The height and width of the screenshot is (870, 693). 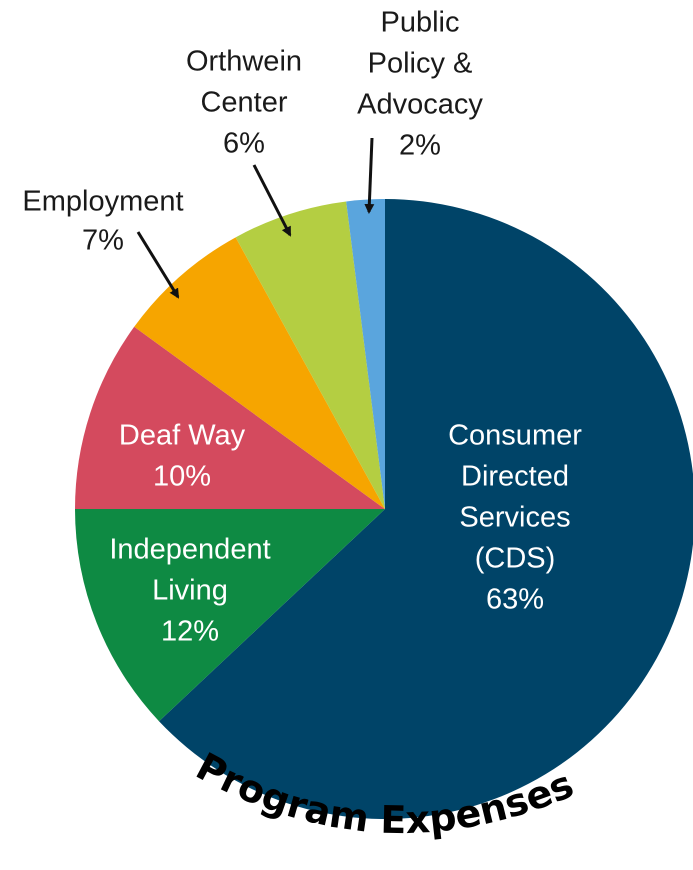 What do you see at coordinates (420, 84) in the screenshot?
I see `slice-label-public-policy-advocacy: Public Policy & Advocacy 2%` at bounding box center [420, 84].